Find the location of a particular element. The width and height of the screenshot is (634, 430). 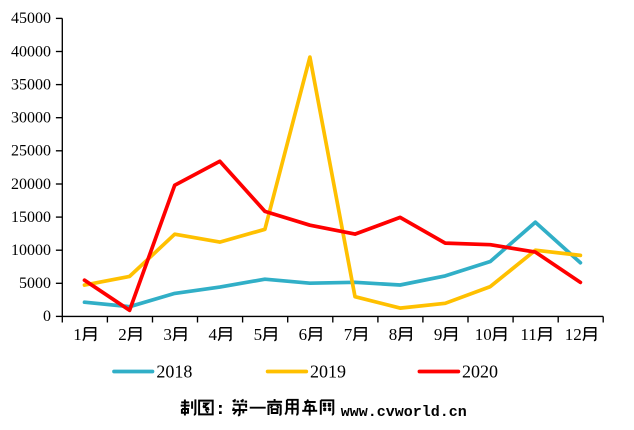

svg-text: 11 is located at coordinates (528, 334).